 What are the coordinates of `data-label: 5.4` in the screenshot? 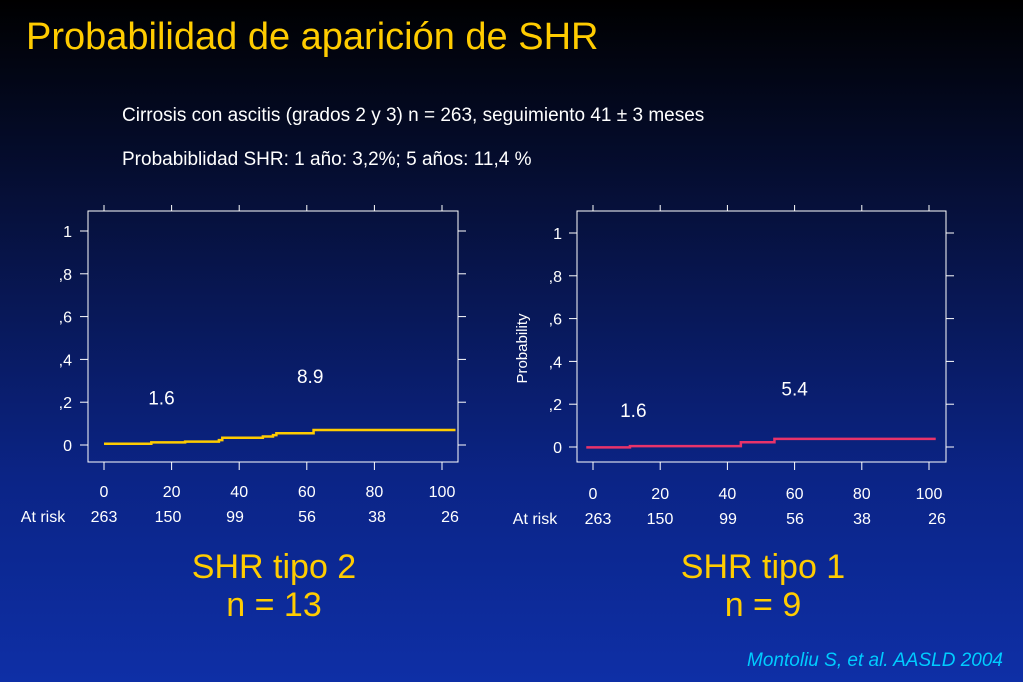 It's located at (794, 390).